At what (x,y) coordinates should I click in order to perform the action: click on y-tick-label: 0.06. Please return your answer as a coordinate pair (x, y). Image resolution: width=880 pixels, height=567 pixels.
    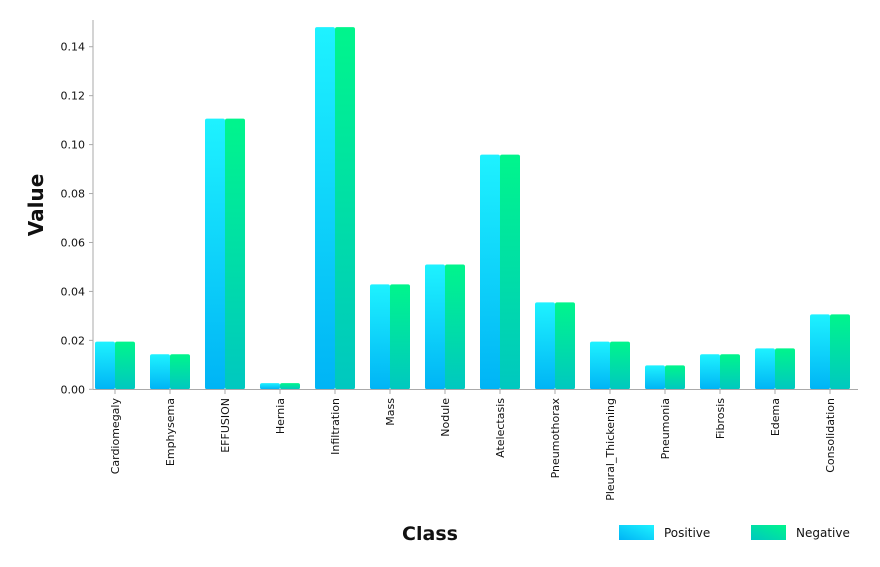
    Looking at the image, I should click on (73, 242).